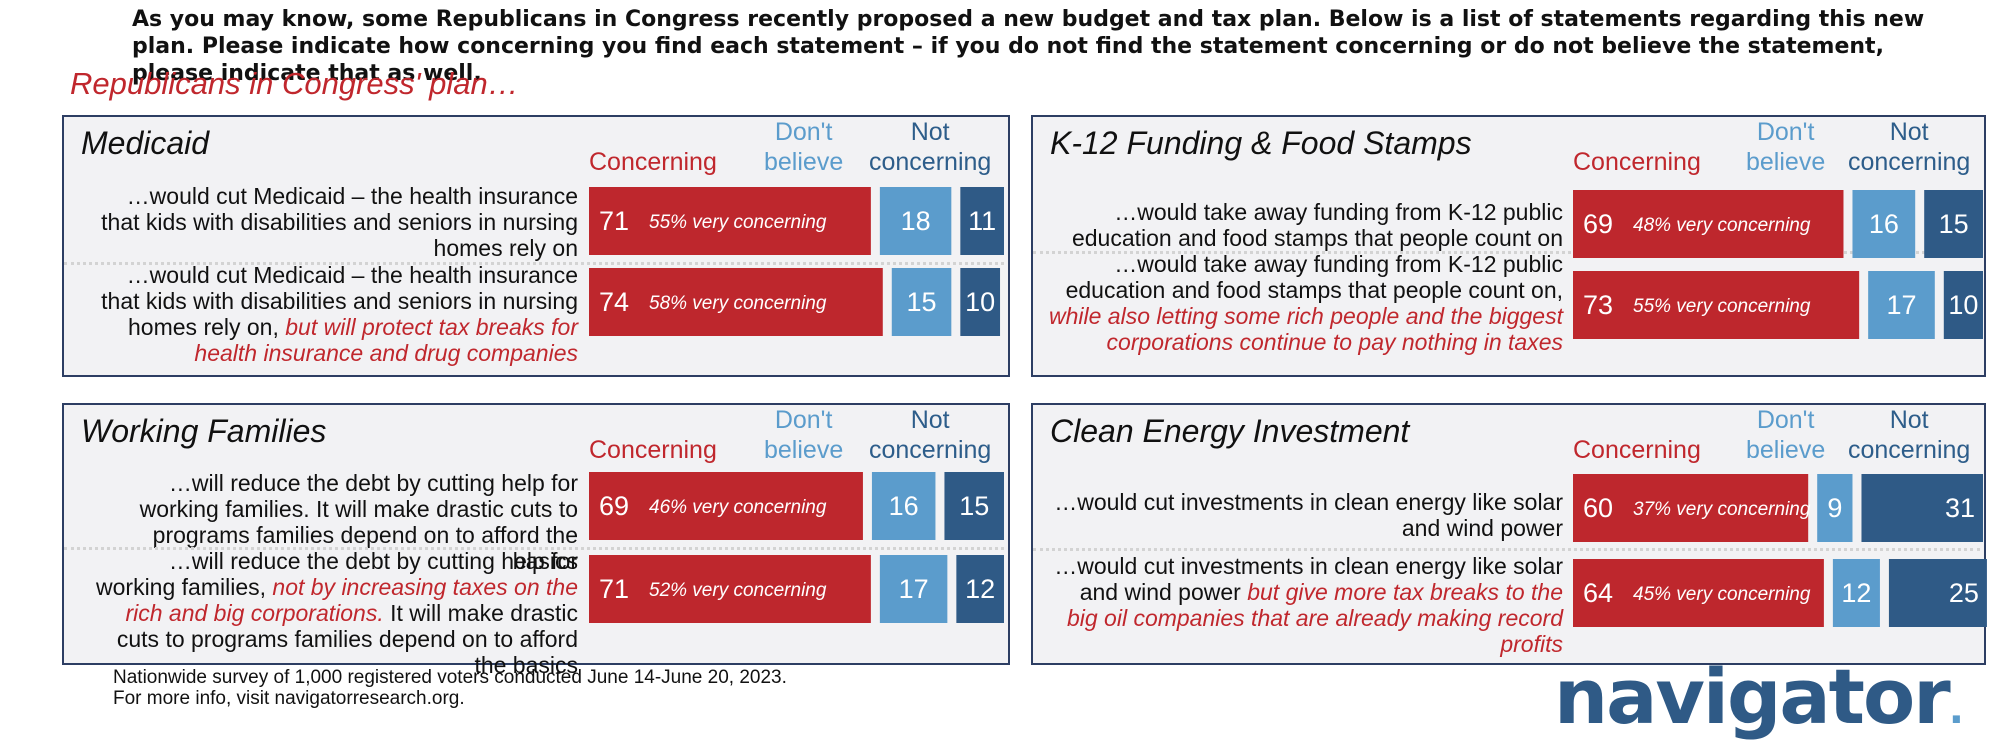 Image resolution: width=2000 pixels, height=750 pixels. Describe the element at coordinates (1960, 508) in the screenshot. I see `bar-value-label: 31` at that location.